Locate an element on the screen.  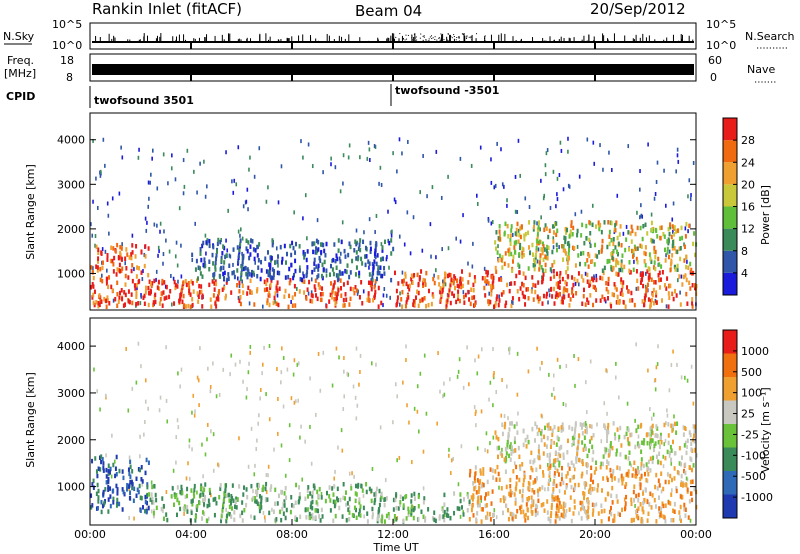
nsearch-tick-bottom: 10^0 is located at coordinates (721, 45).